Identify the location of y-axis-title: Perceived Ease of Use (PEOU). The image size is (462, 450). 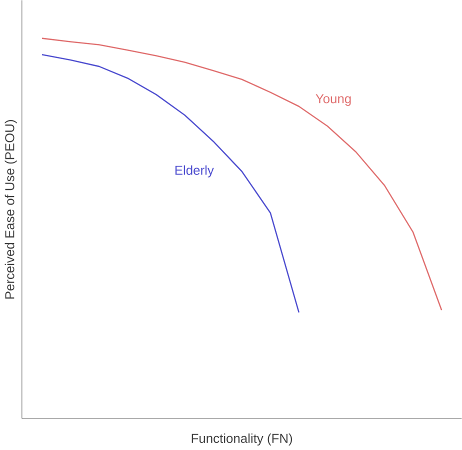
(10, 209).